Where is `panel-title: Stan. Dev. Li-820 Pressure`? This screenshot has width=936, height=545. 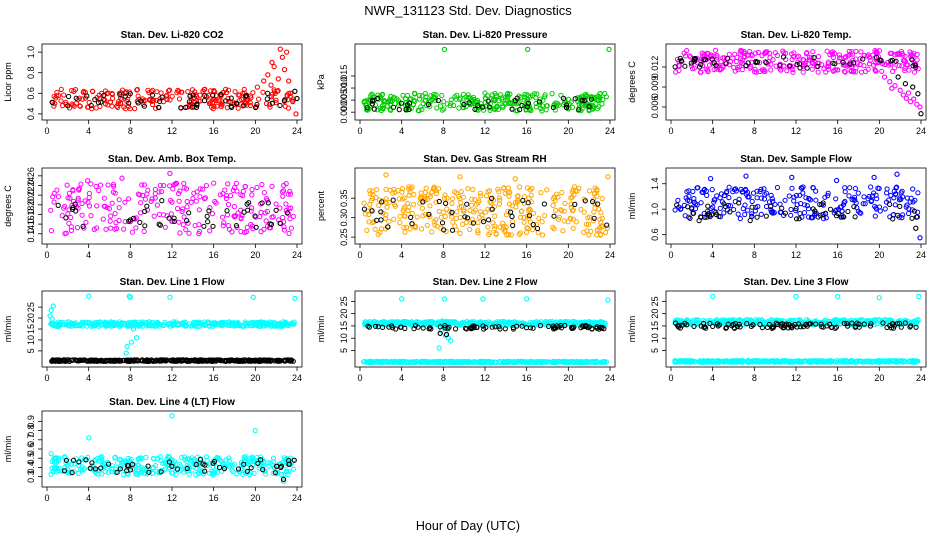
panel-title: Stan. Dev. Li-820 Pressure is located at coordinates (485, 35).